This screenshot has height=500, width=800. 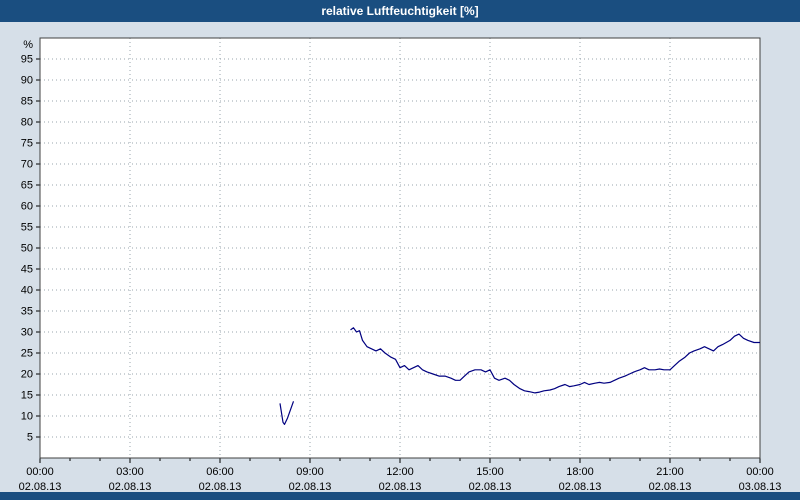 What do you see at coordinates (580, 472) in the screenshot?
I see `x-tick-time-label: 18:00` at bounding box center [580, 472].